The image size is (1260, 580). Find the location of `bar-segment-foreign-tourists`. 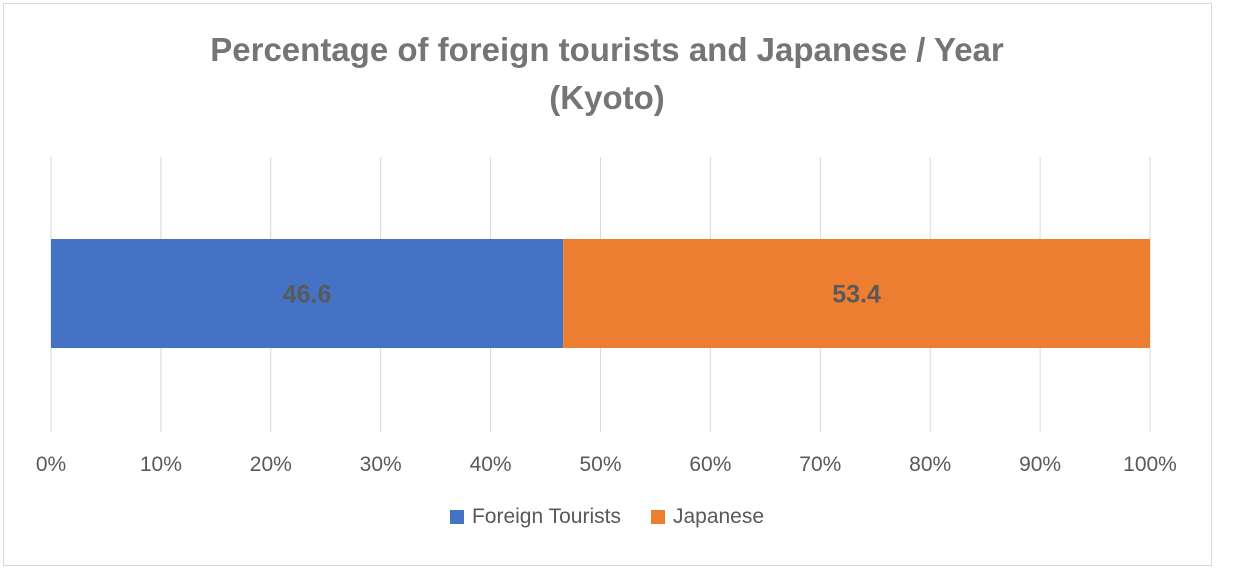

bar-segment-foreign-tourists is located at coordinates (307, 293).